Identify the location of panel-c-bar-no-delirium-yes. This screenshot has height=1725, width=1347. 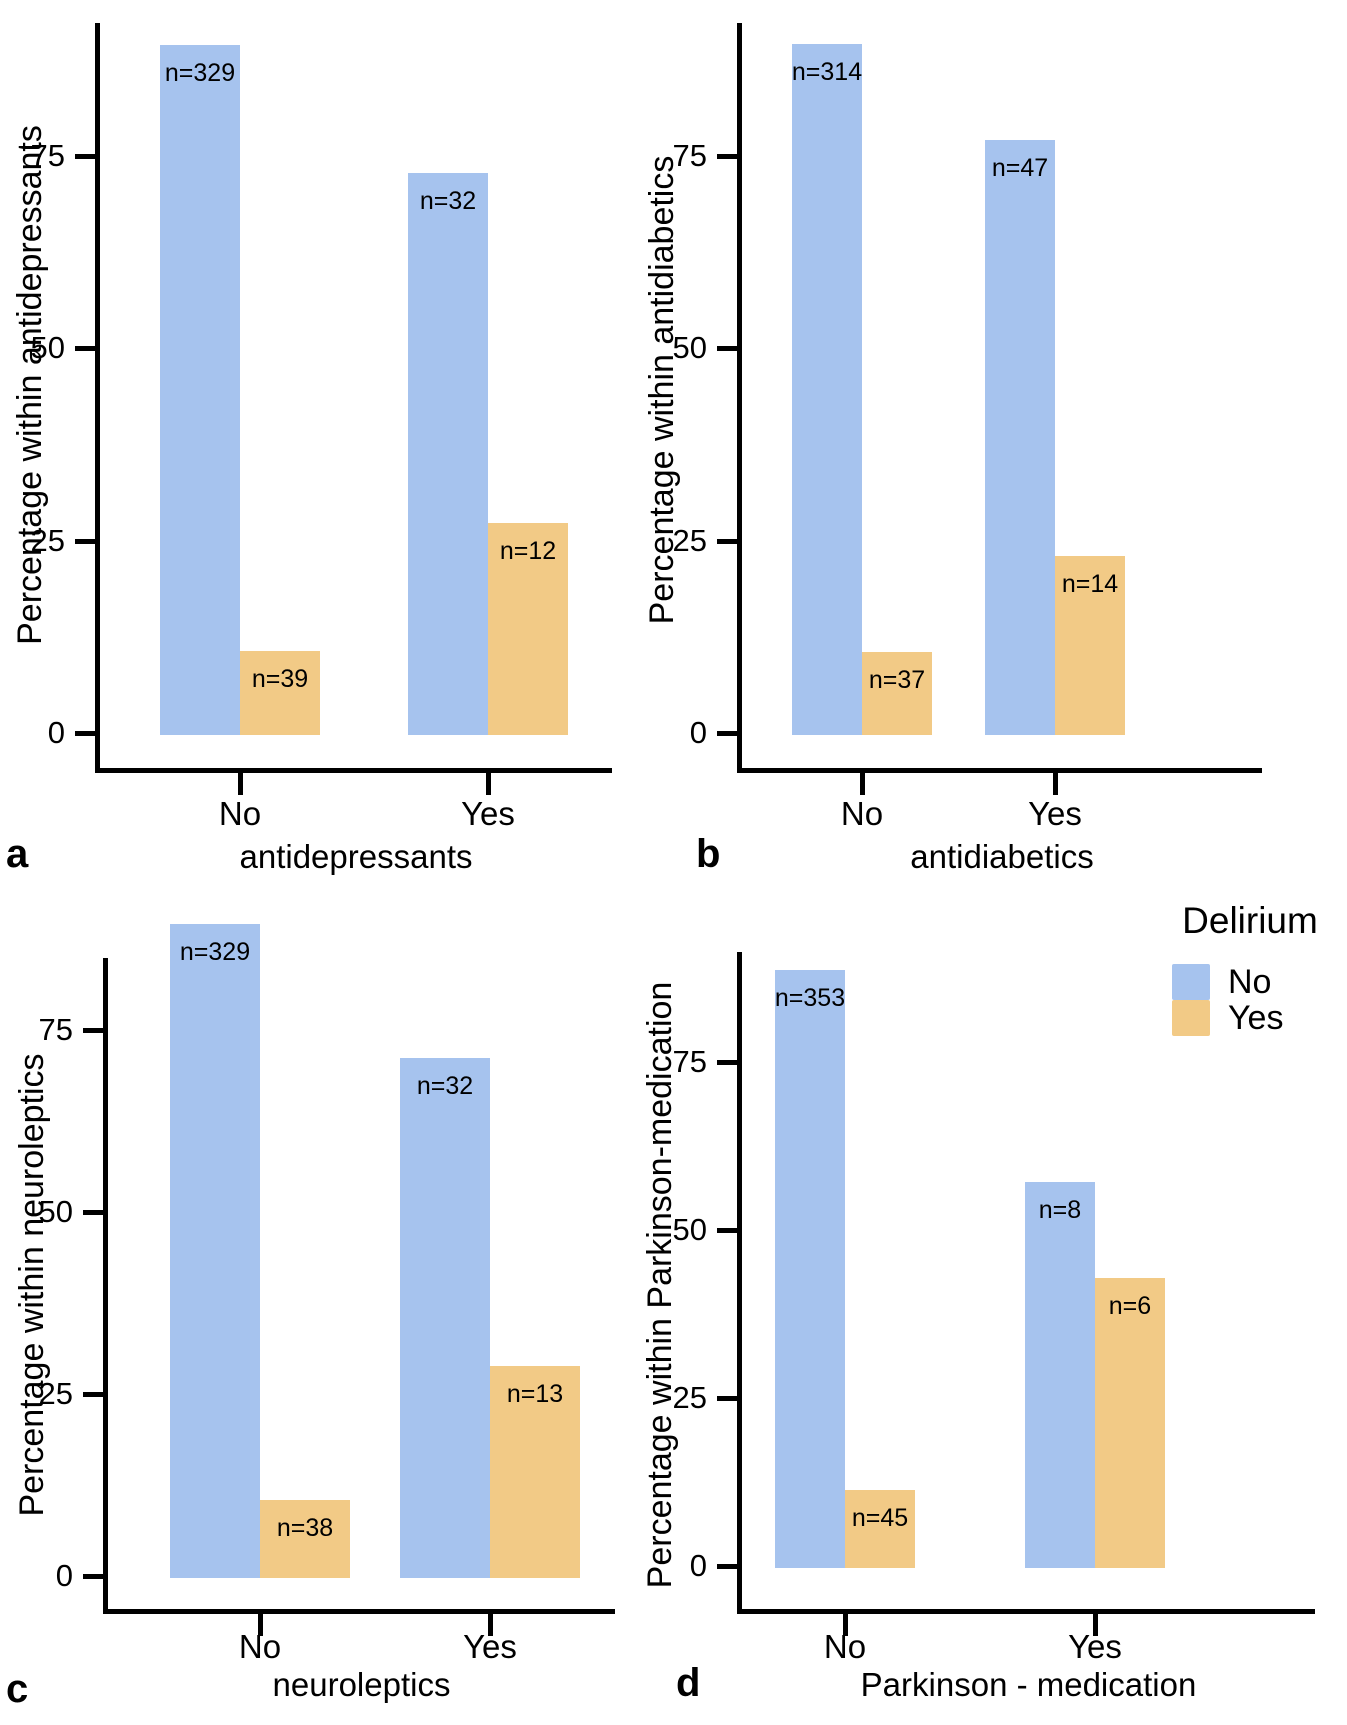
(305, 1539).